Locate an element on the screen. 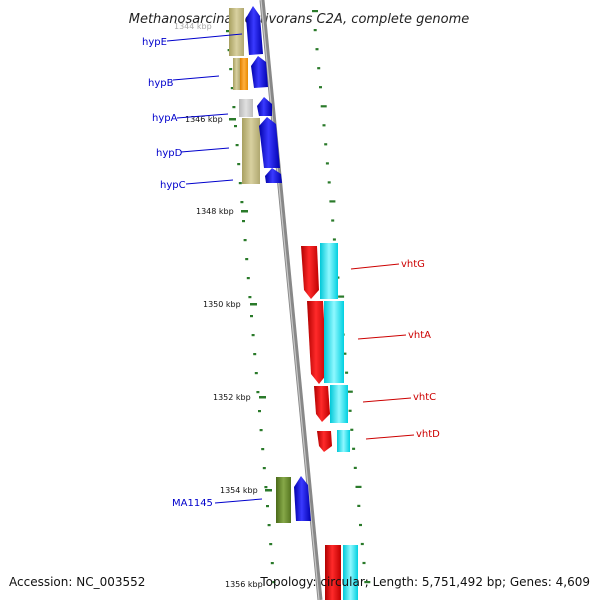 The image size is (600, 600). gene-label-vhtd: vhtD is located at coordinates (428, 434).